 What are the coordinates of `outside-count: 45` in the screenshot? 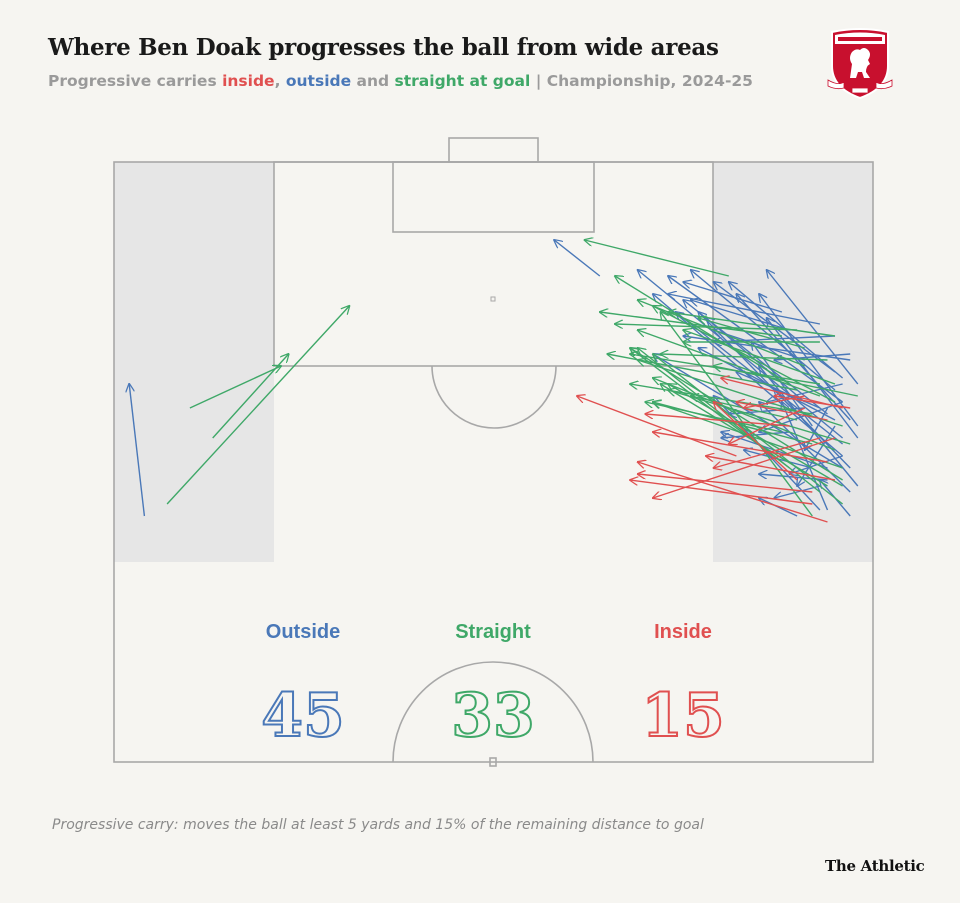 It's located at (303, 716).